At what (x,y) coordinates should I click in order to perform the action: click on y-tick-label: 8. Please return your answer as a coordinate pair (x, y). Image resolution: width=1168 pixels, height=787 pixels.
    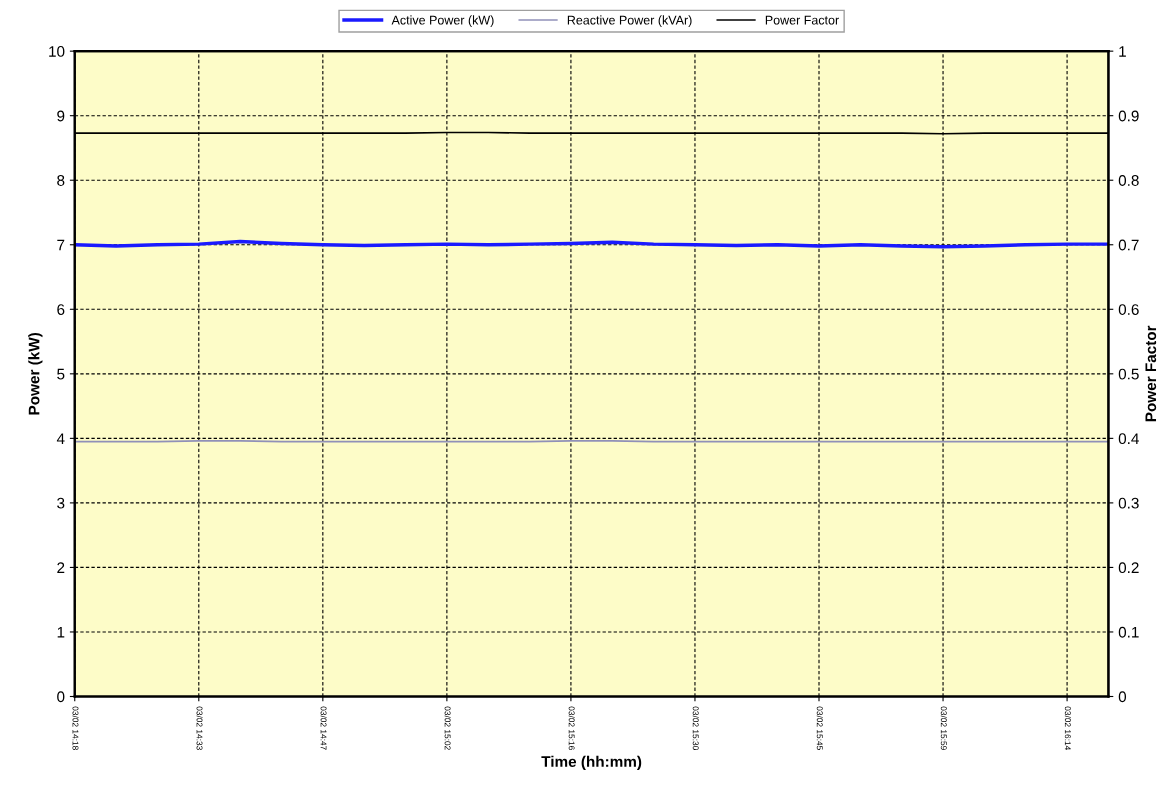
    Looking at the image, I should click on (61, 180).